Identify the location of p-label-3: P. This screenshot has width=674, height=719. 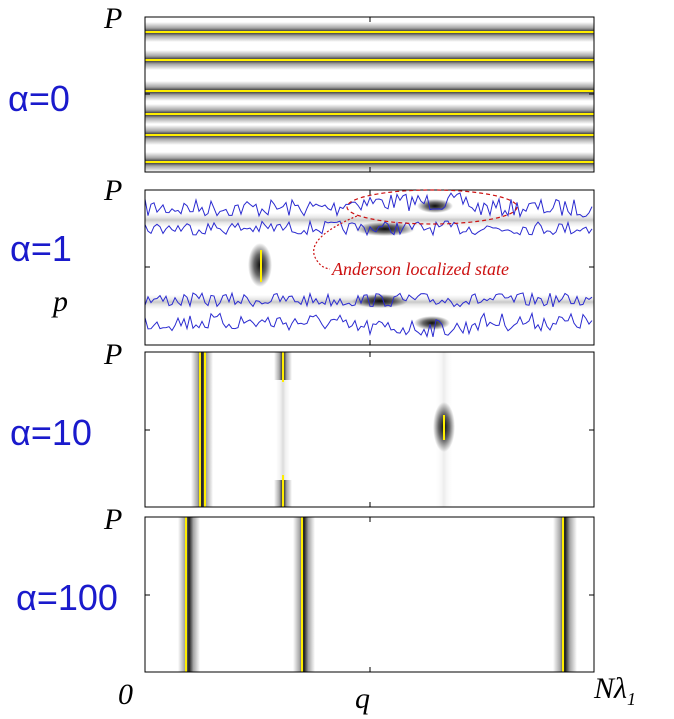
(113, 354).